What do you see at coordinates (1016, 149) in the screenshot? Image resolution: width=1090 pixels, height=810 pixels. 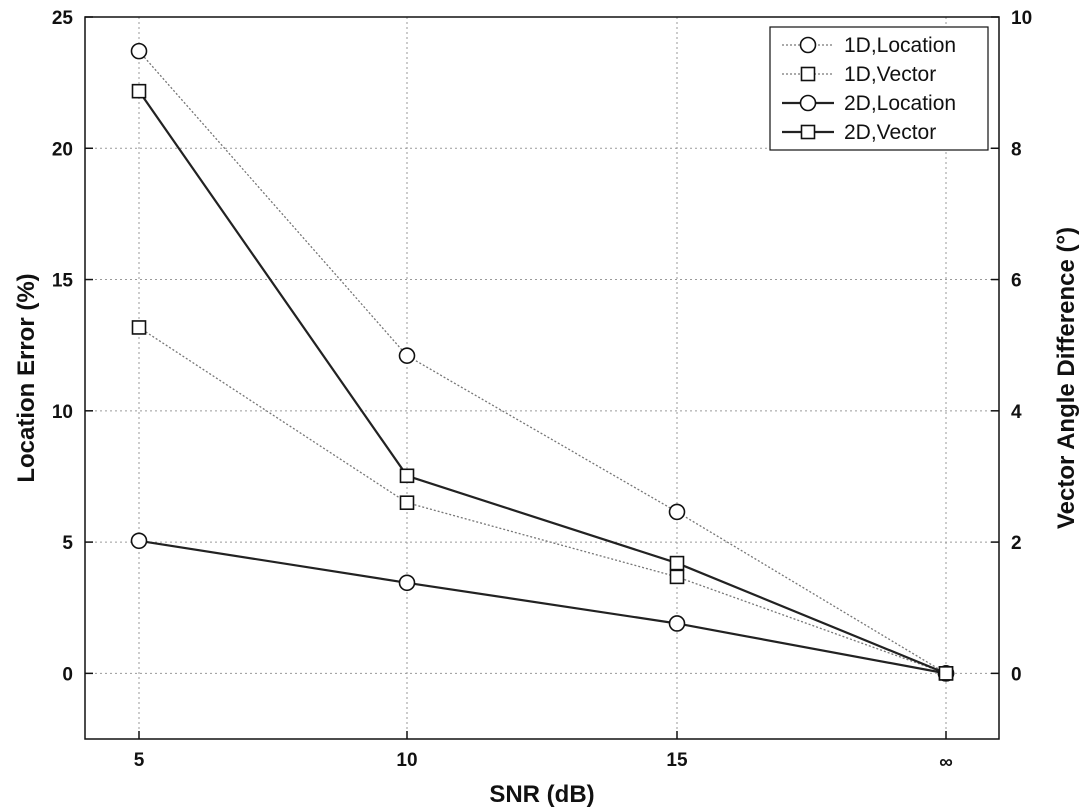 I see `y-right-tick-label: 8` at bounding box center [1016, 149].